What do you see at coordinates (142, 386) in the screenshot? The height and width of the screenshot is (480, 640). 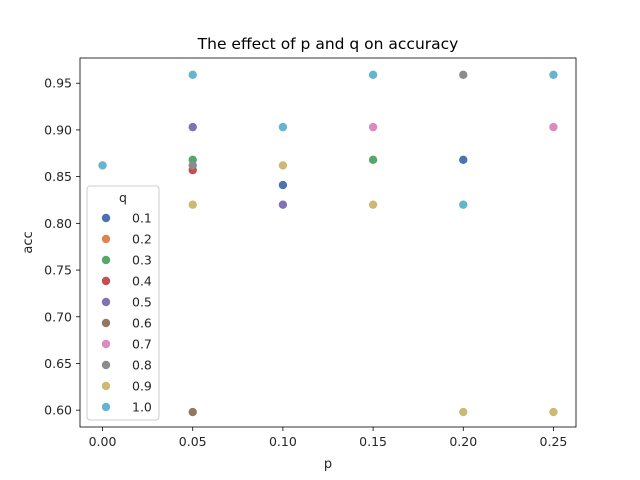 I see `legend-entry-label: 0.9` at bounding box center [142, 386].